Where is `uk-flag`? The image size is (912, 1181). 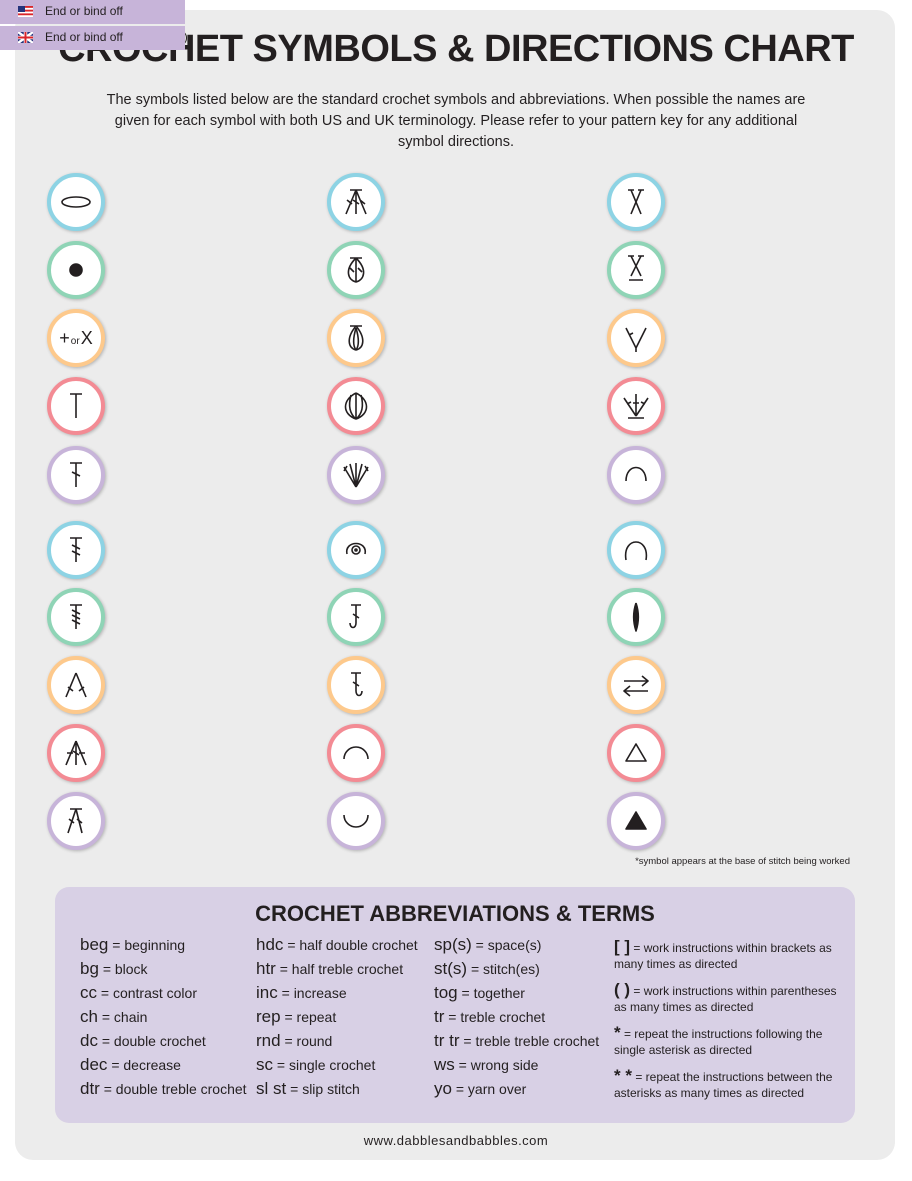
uk-flag is located at coordinates (25, 37).